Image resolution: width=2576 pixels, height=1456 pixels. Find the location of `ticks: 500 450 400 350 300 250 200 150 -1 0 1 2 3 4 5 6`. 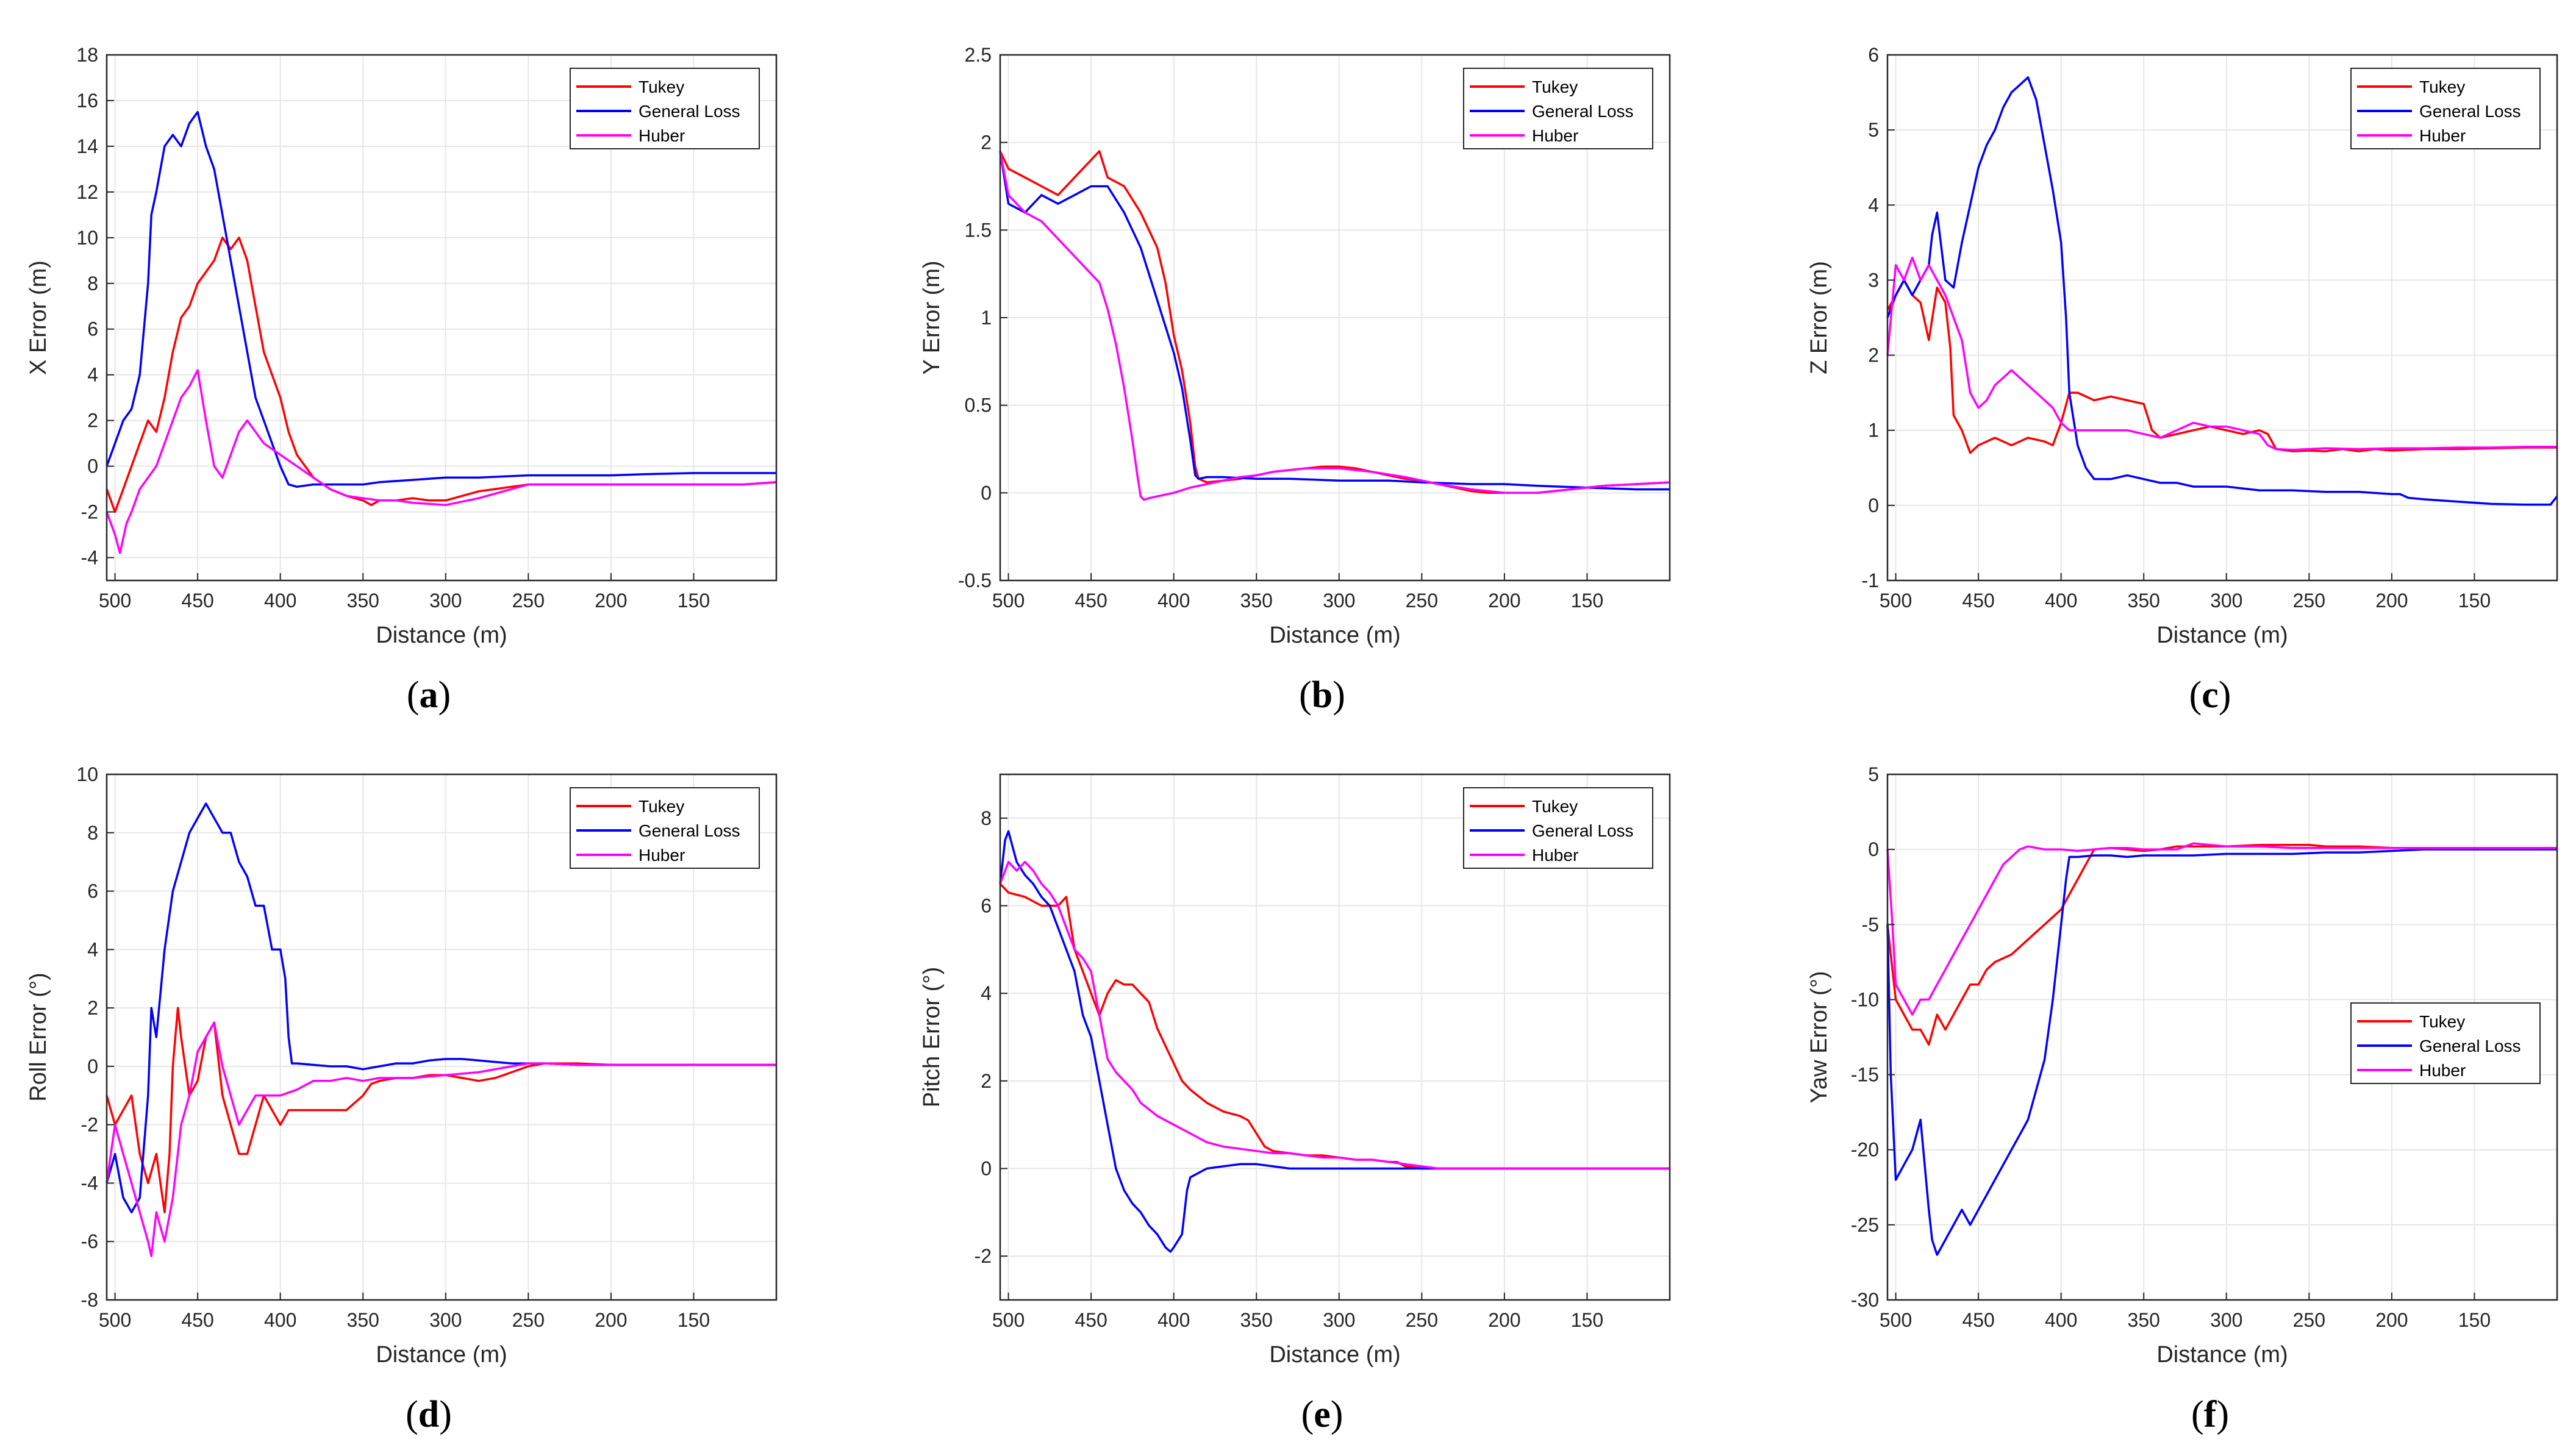

ticks: 500 450 400 350 300 250 200 150 -1 0 1 2 3 4 5 6 is located at coordinates (2176, 328).